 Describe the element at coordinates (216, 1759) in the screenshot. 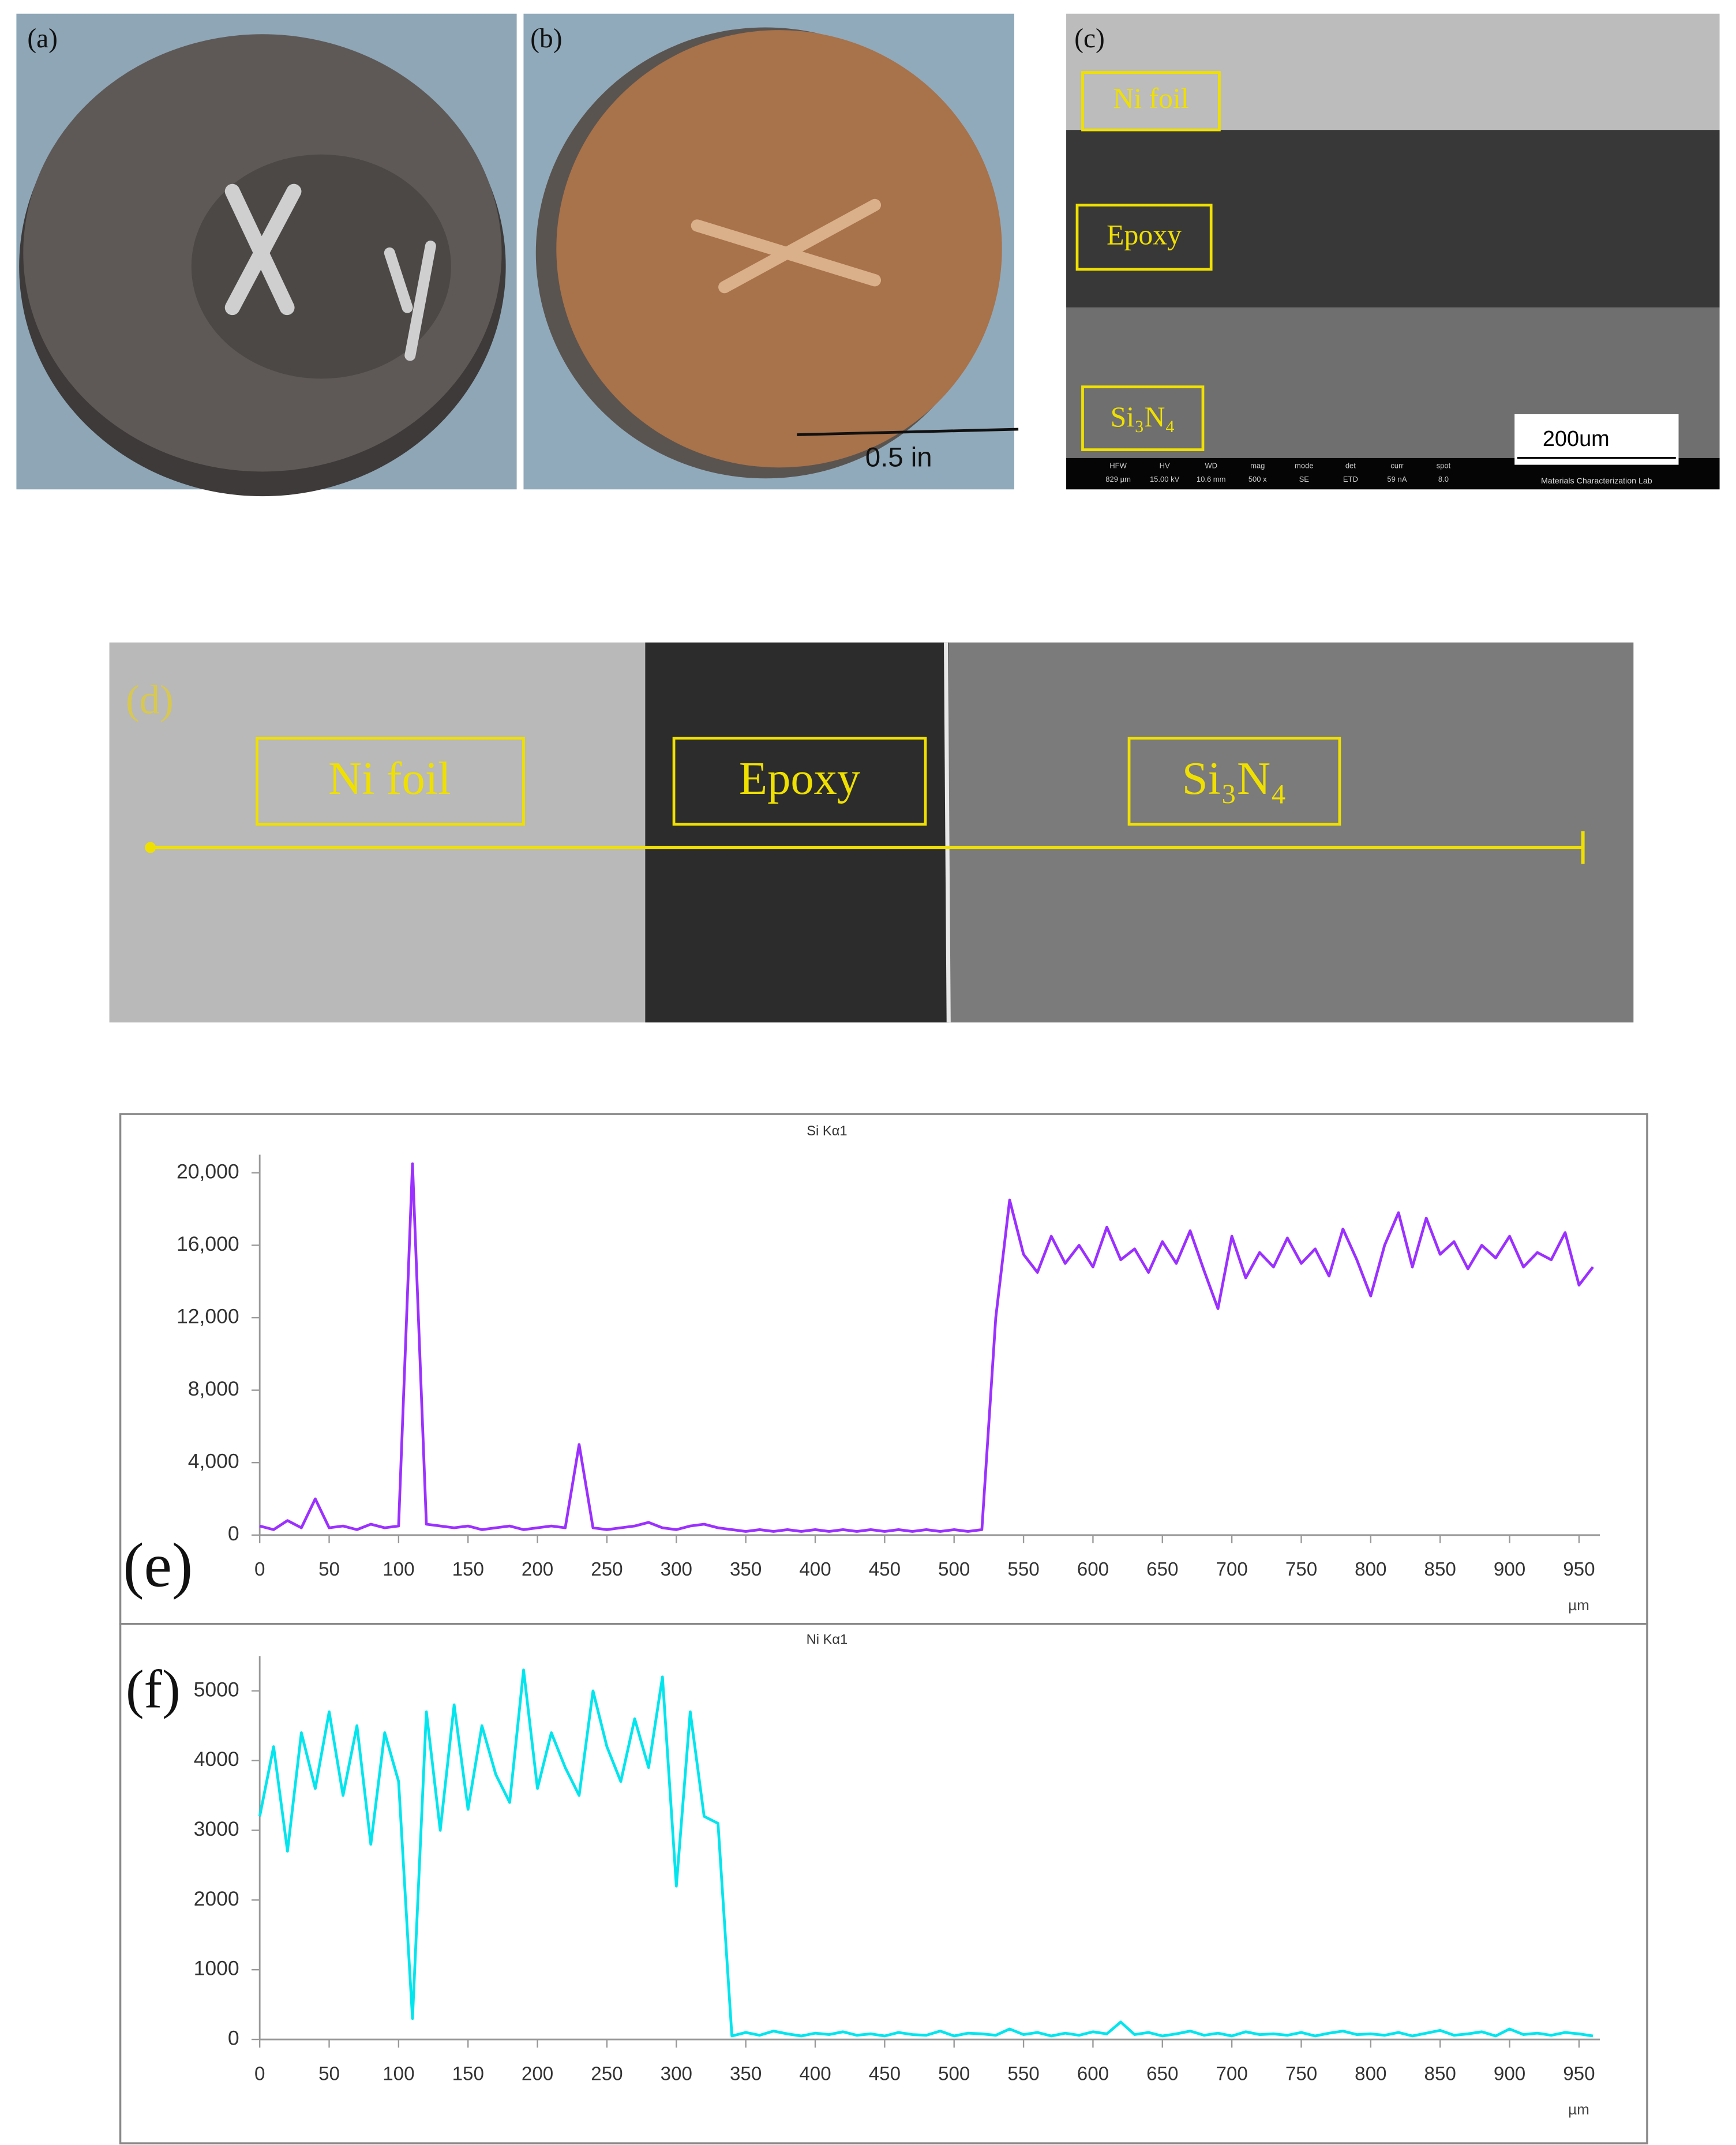

I see `y-tick-label: 4000` at that location.